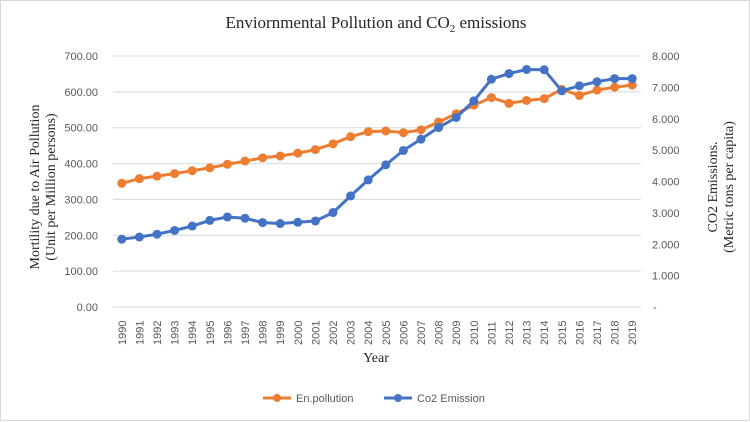  Describe the element at coordinates (369, 333) in the screenshot. I see `x-tick-label: 2004` at that location.